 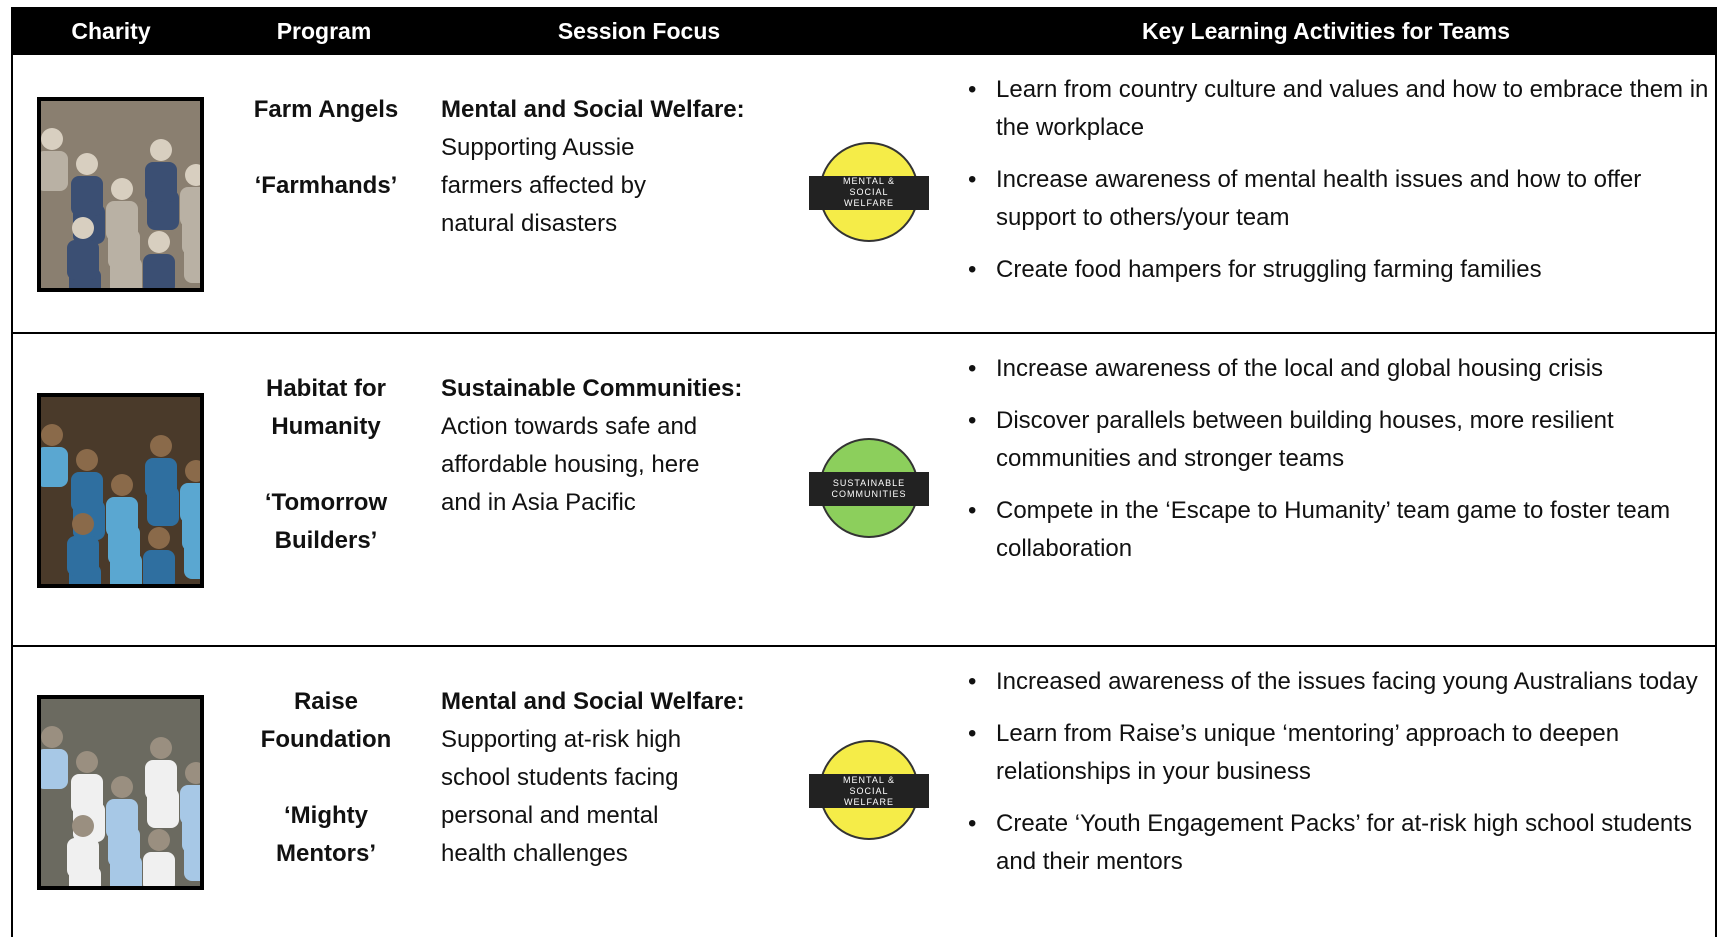 What do you see at coordinates (111, 31) in the screenshot?
I see `header-cell: Charity` at bounding box center [111, 31].